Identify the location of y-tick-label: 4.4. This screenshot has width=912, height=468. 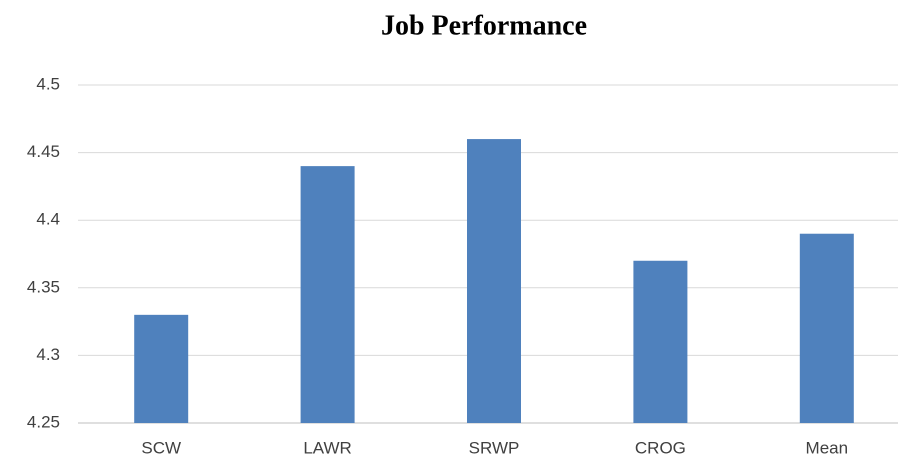
(48, 219).